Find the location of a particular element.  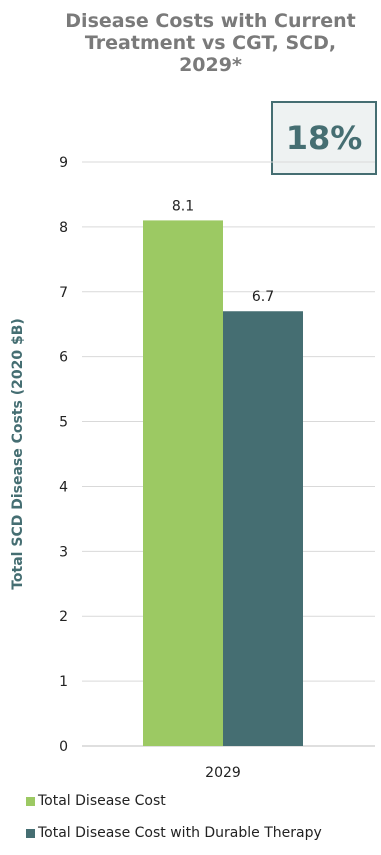

bar-durable-therapy-cost is located at coordinates (263, 528).